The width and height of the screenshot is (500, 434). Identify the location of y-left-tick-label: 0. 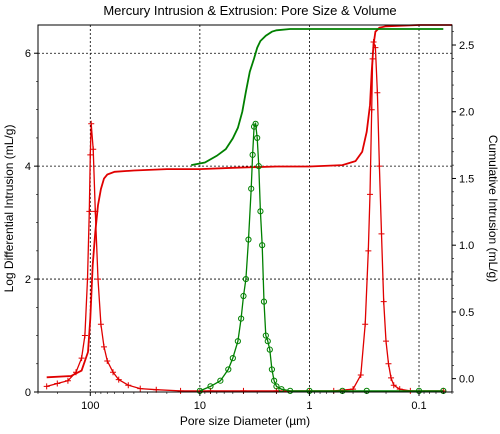
(28, 393).